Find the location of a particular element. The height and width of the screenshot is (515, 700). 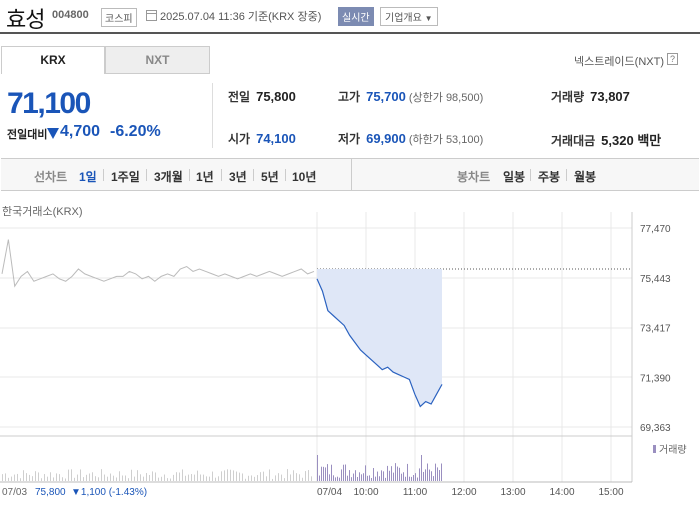

x-tick-label: 13:00 is located at coordinates (512, 492).